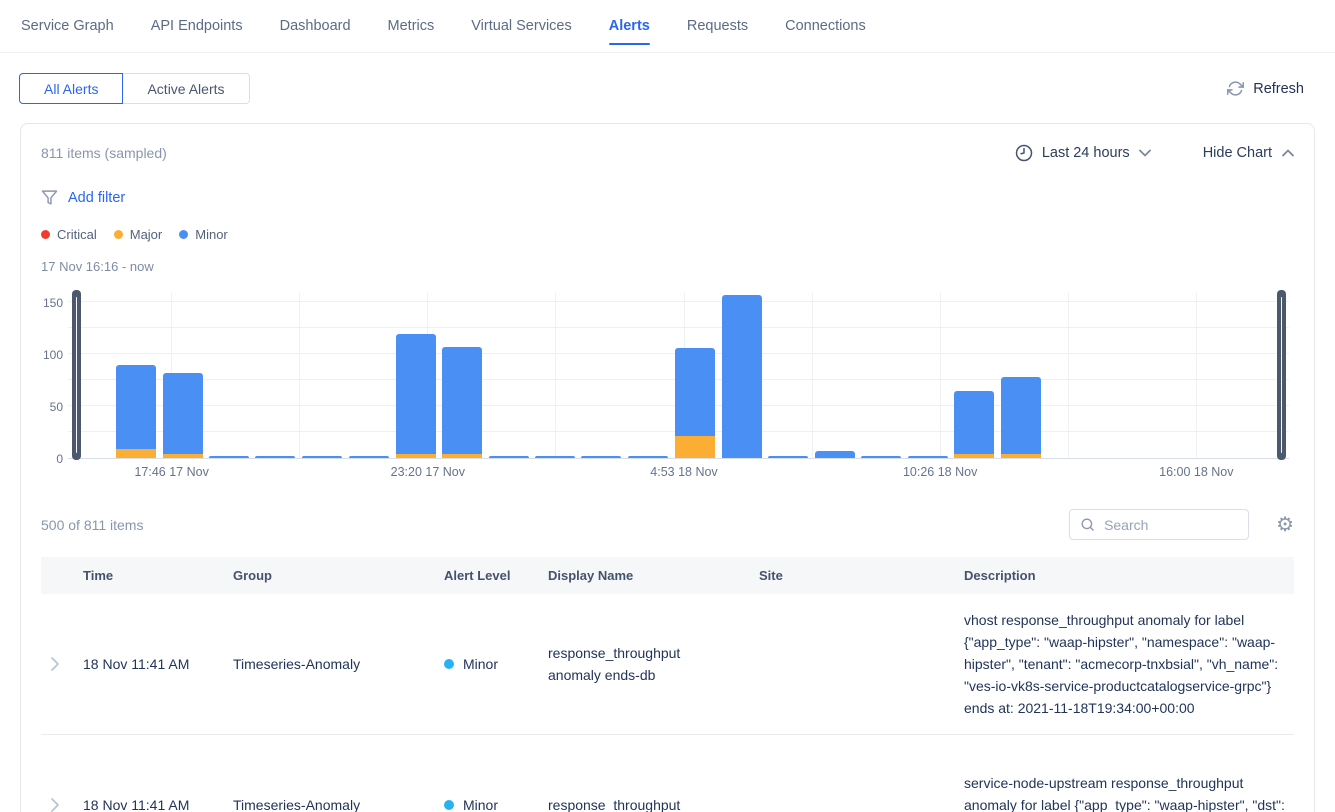 The width and height of the screenshot is (1335, 812). I want to click on cell-group: Timeseries-Anomaly, so click(297, 664).